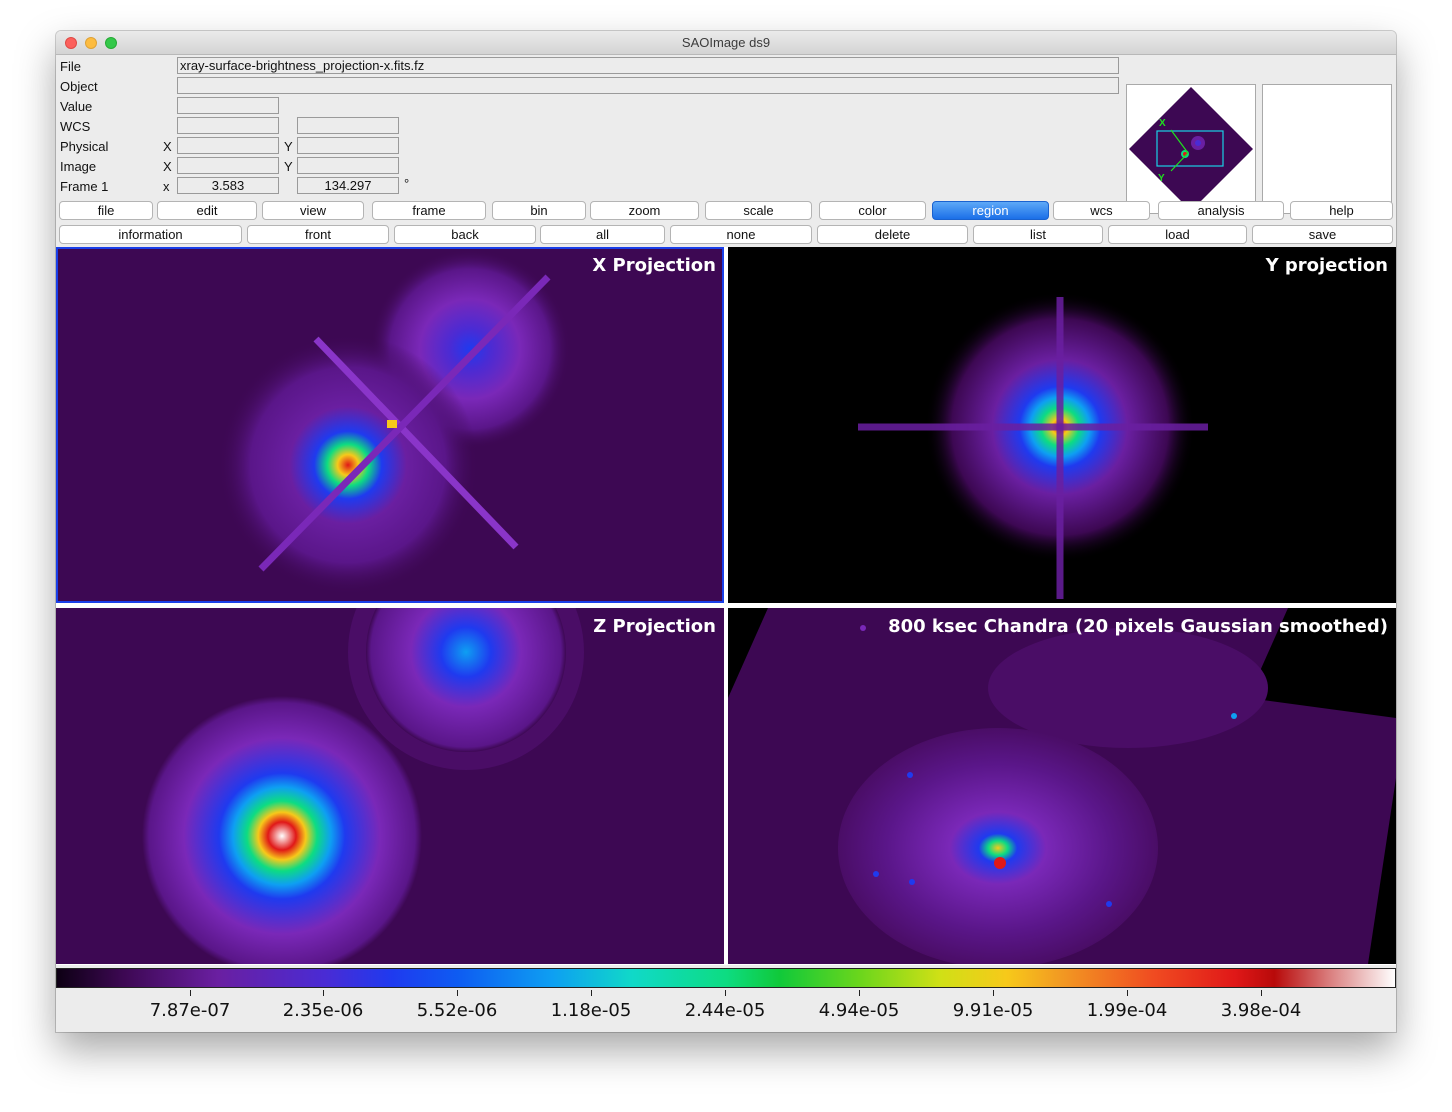 This screenshot has height=1112, width=1452. What do you see at coordinates (1161, 178) in the screenshot?
I see `panner-y-axis-label: Y` at bounding box center [1161, 178].